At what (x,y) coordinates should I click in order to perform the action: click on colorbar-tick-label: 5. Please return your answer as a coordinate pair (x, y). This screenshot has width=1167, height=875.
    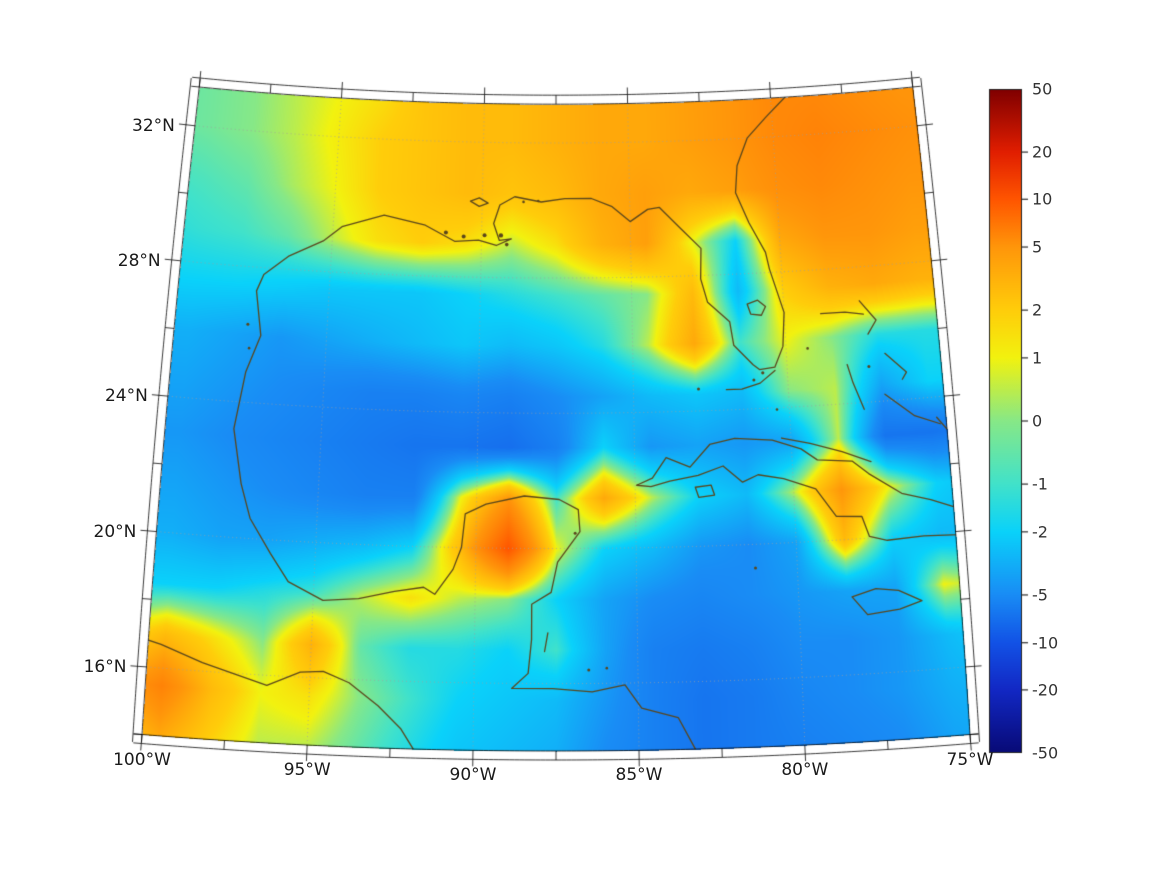
    Looking at the image, I should click on (1037, 247).